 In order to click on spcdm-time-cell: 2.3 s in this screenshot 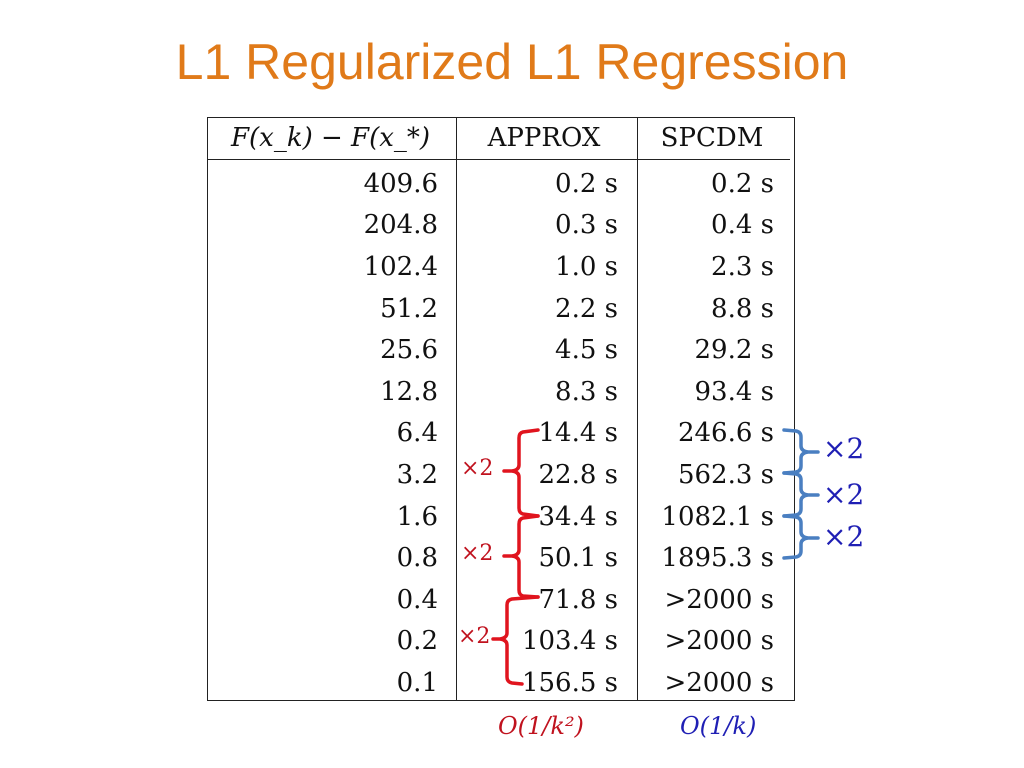, I will do `click(742, 266)`.